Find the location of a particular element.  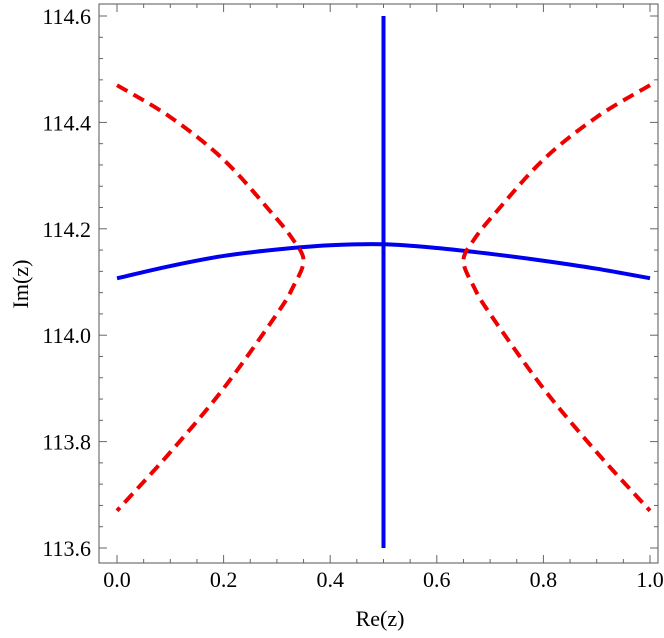

y-tick-label: 113.6 is located at coordinates (66, 548).